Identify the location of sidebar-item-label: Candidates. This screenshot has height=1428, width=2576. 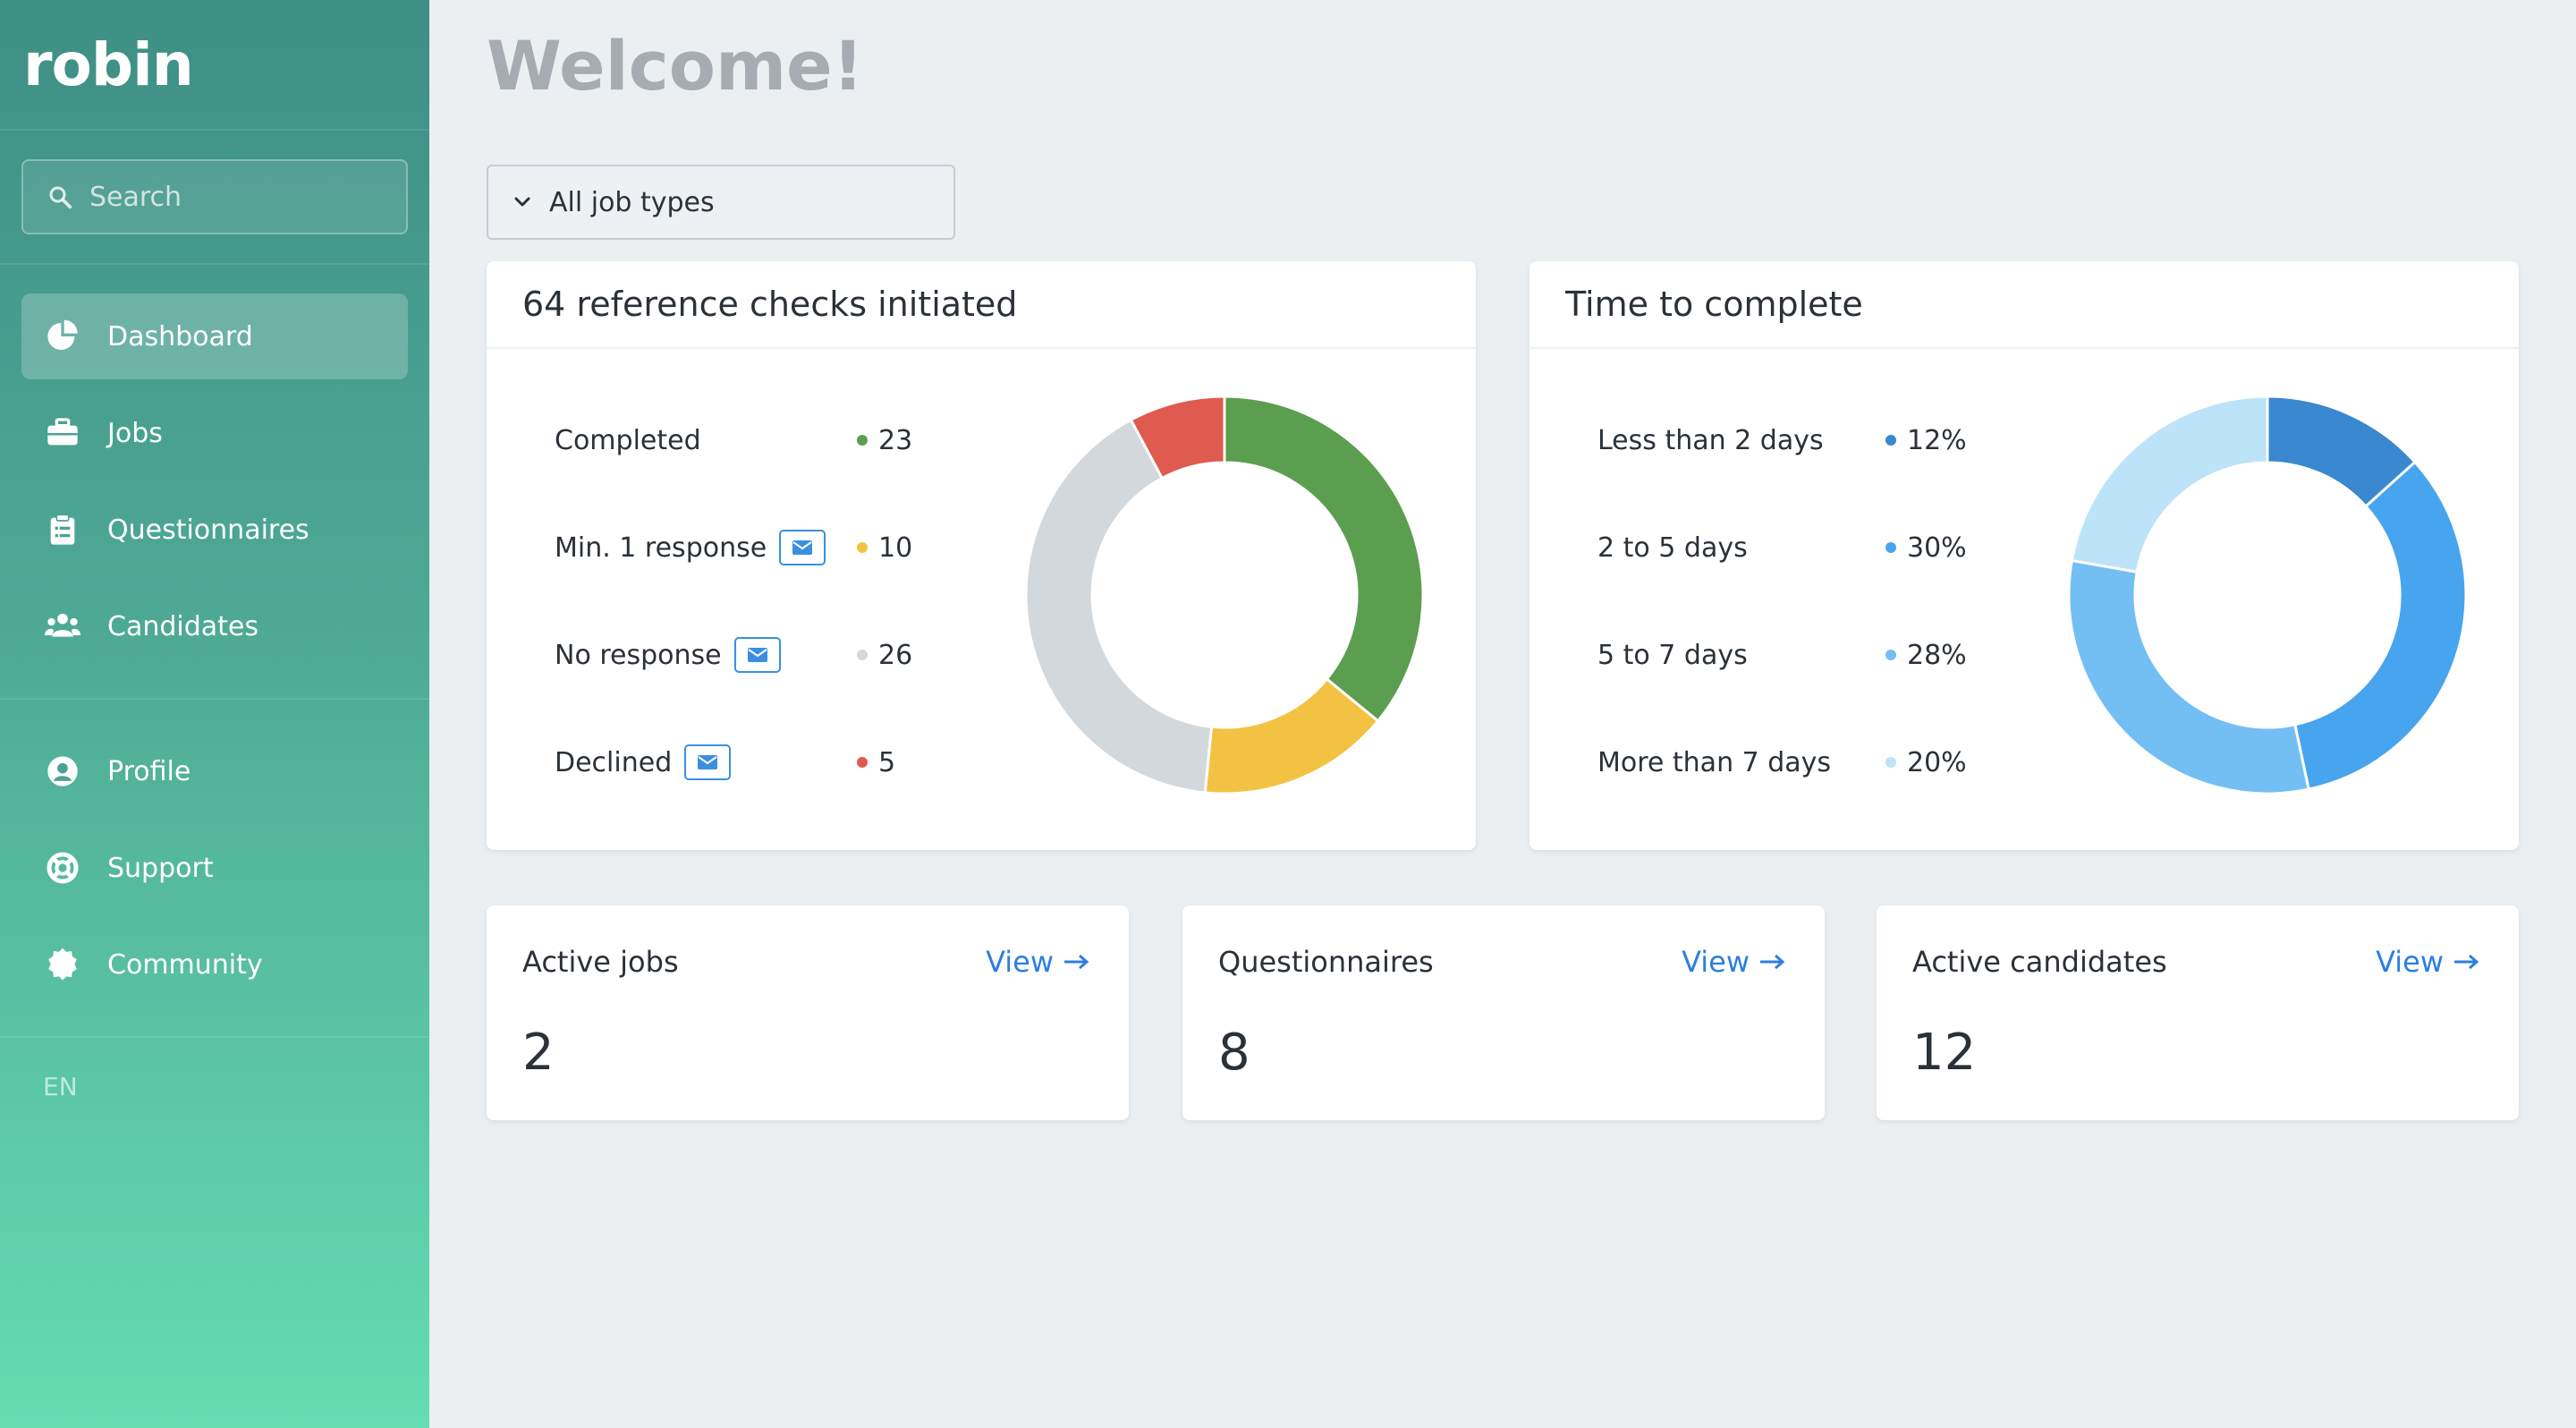
(182, 626).